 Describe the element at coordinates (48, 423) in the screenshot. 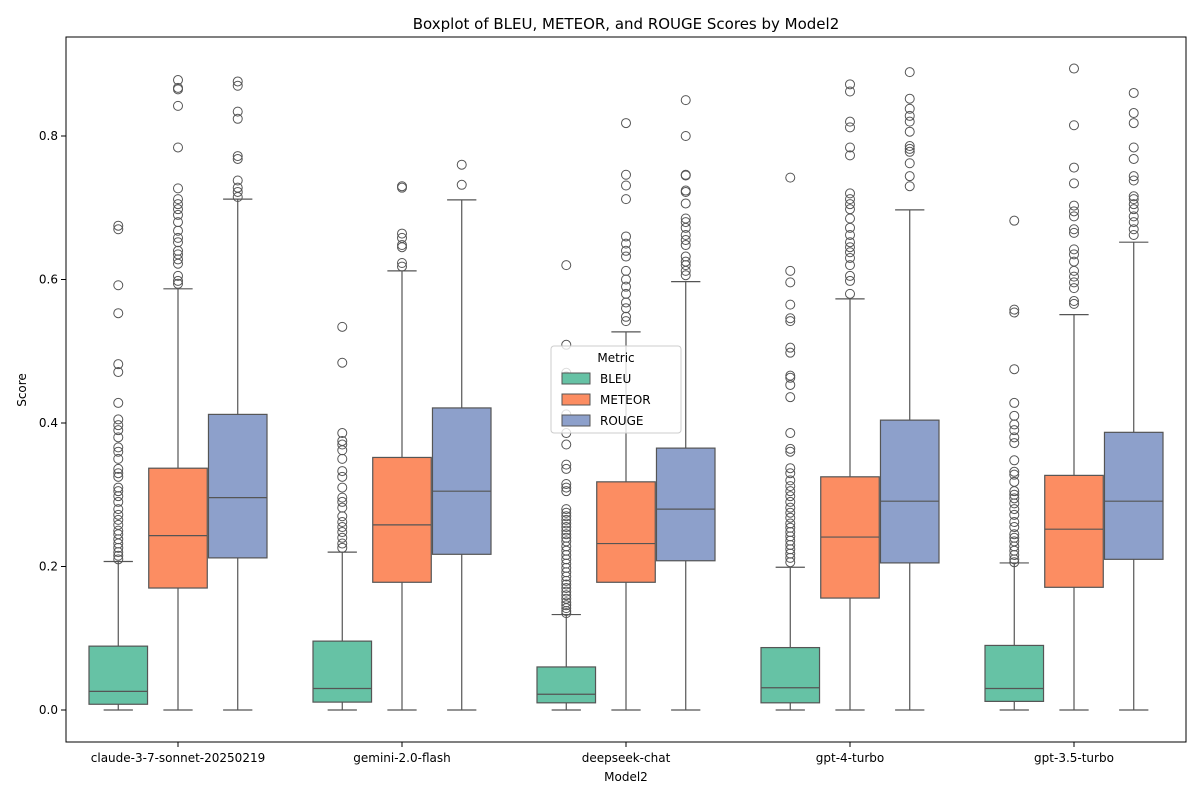

I see `y-tick-label: 0.4` at that location.